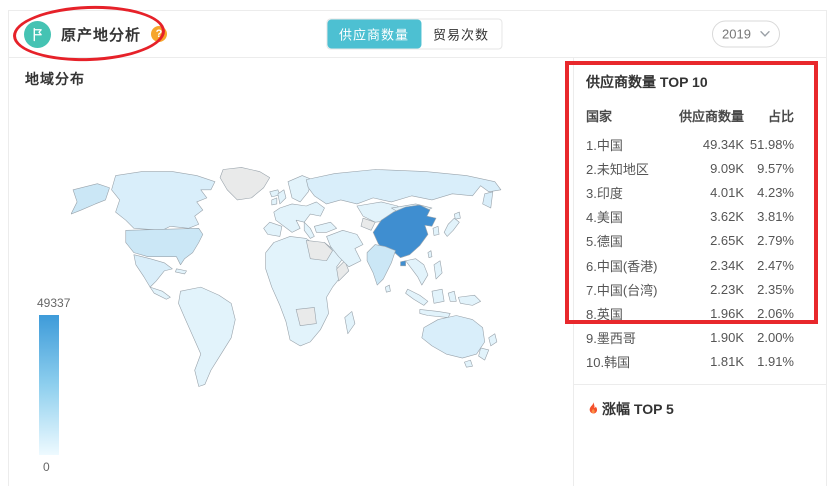 The image size is (835, 486). Describe the element at coordinates (690, 217) in the screenshot. I see `table-row: 4.美国 3.62K 3.81%` at that location.